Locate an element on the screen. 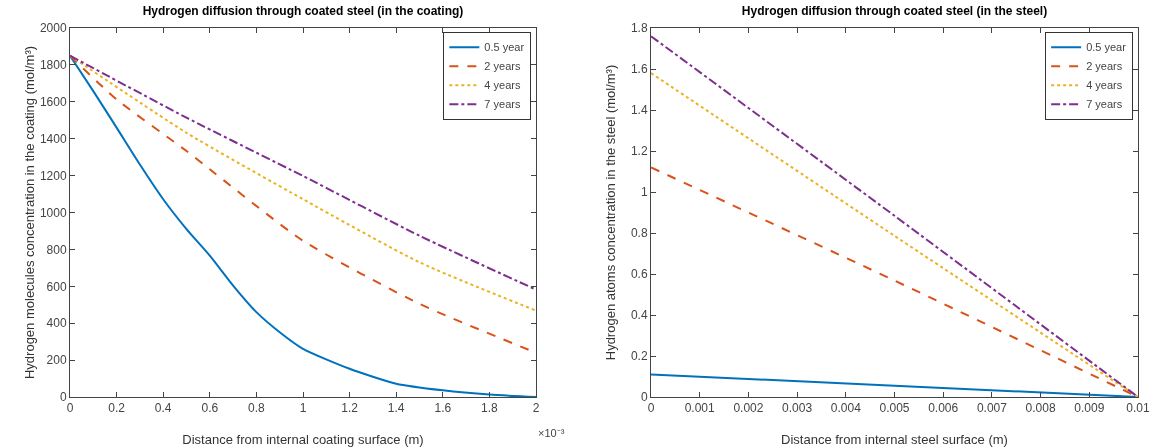 This screenshot has height=447, width=1162. x-tick-label: 0.003 is located at coordinates (797, 408).